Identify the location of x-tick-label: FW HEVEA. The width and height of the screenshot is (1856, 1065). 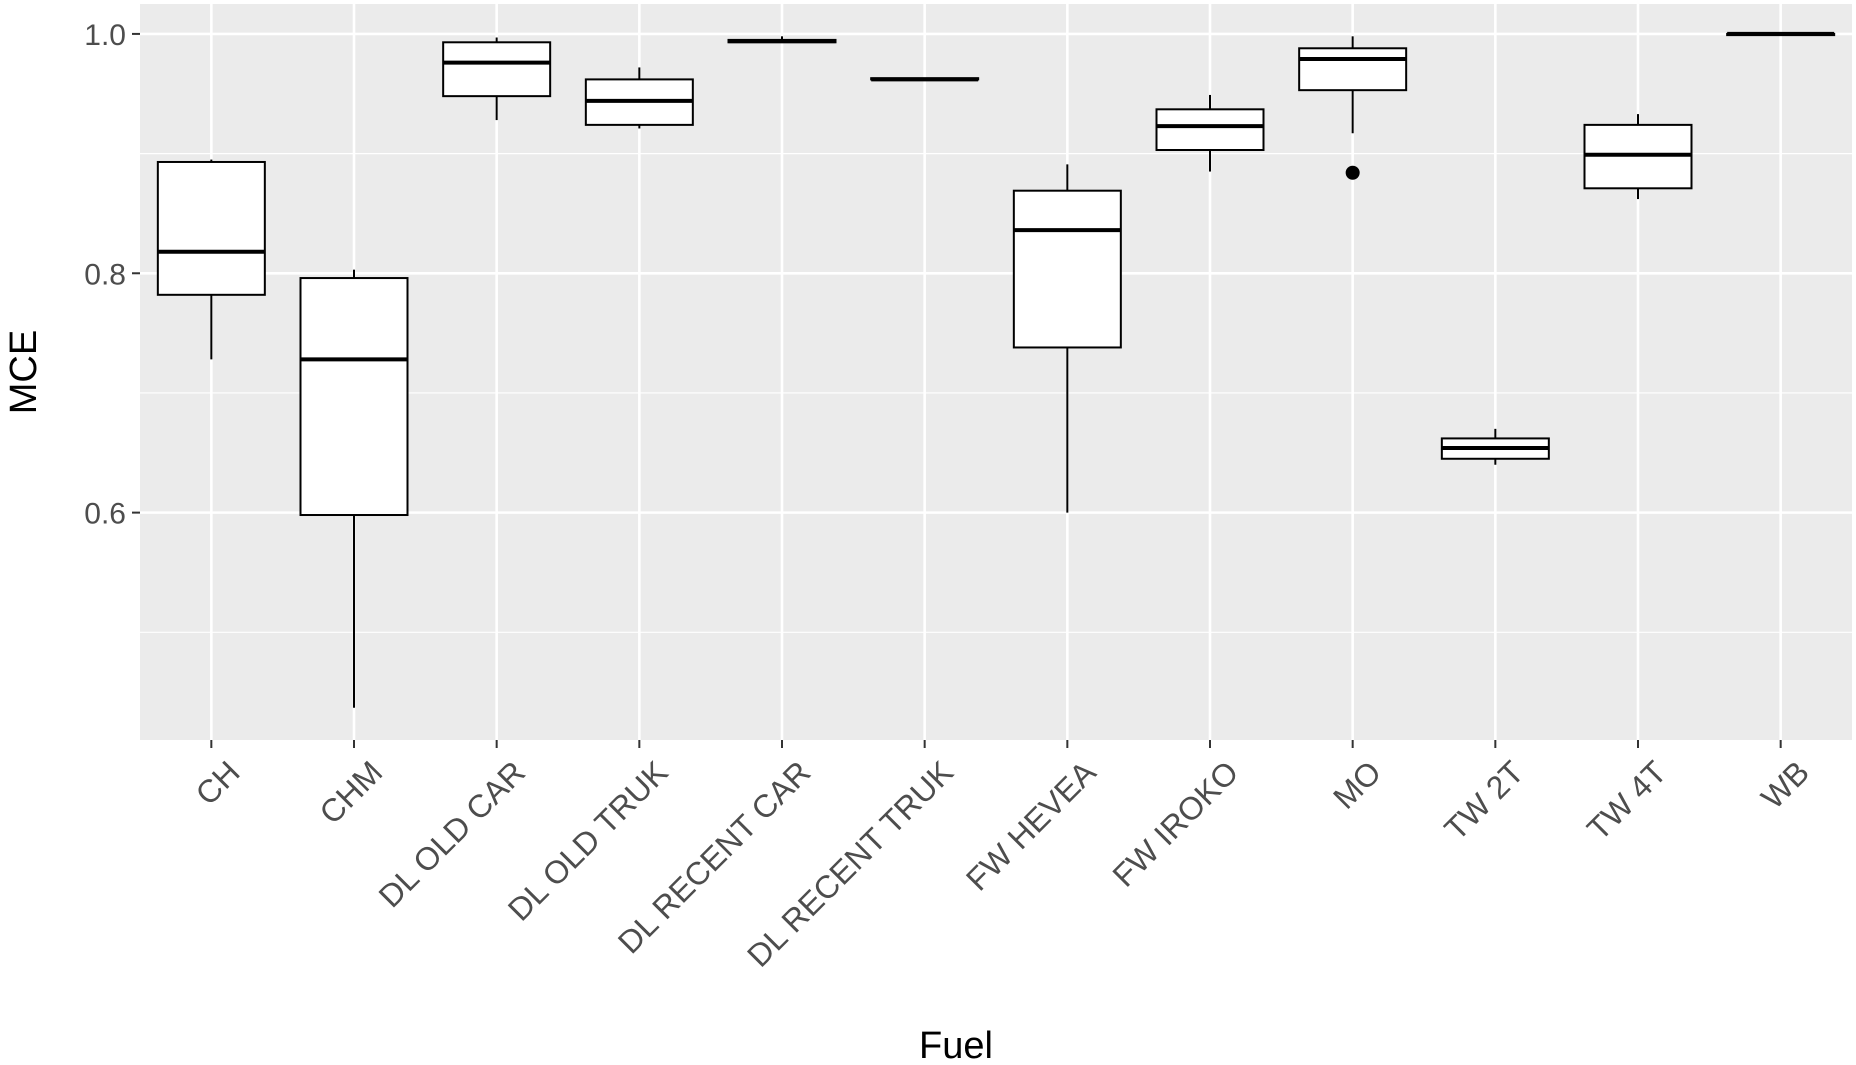
(1031, 825).